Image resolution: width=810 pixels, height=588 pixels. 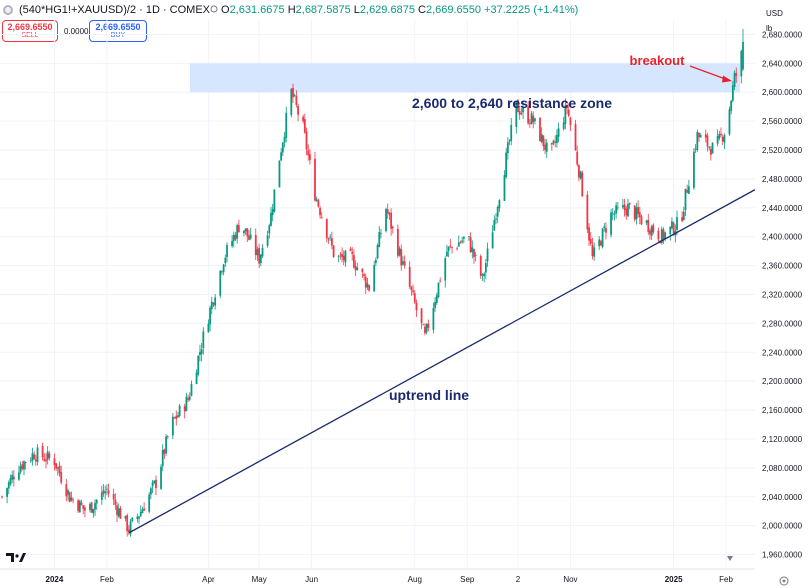 I want to click on sell-button: 2,669.6550 SELL, so click(x=30, y=31).